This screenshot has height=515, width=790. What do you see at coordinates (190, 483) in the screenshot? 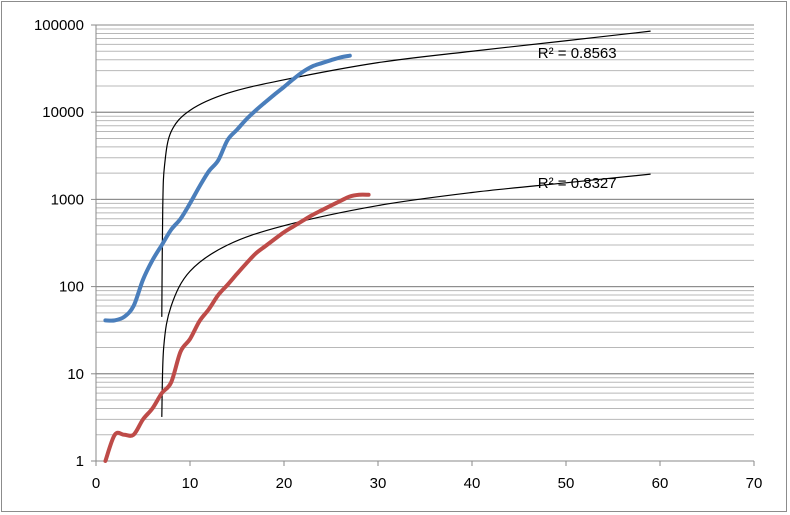
I see `x-tick-label: 10` at bounding box center [190, 483].